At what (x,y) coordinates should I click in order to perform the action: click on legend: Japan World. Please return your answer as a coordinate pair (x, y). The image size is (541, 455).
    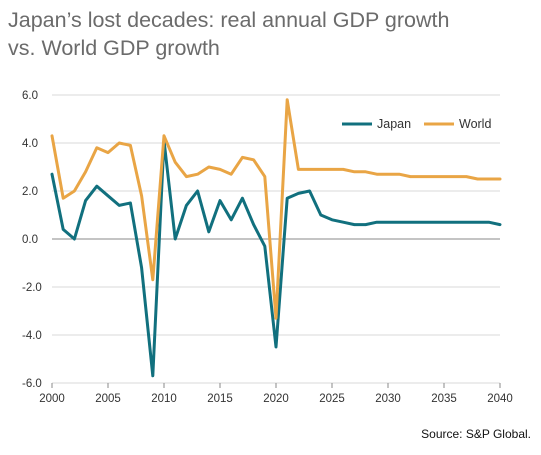
    Looking at the image, I should click on (416, 124).